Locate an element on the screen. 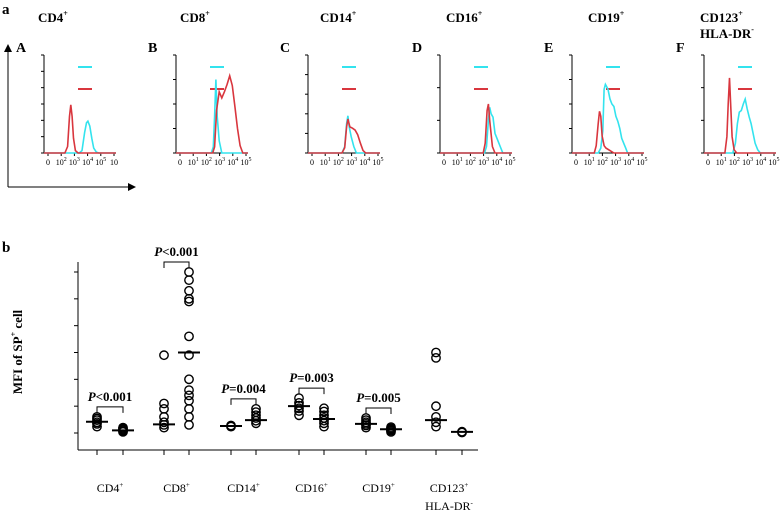 The height and width of the screenshot is (515, 784). group-label-text: CD4 is located at coordinates (108, 488).